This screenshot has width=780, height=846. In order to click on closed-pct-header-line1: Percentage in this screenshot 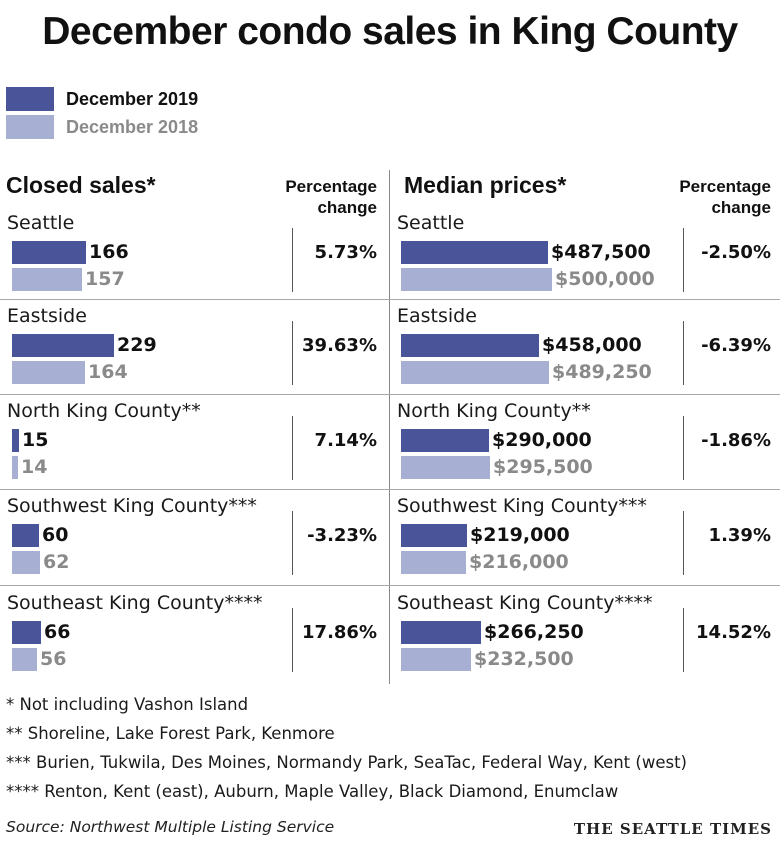, I will do `click(331, 186)`.